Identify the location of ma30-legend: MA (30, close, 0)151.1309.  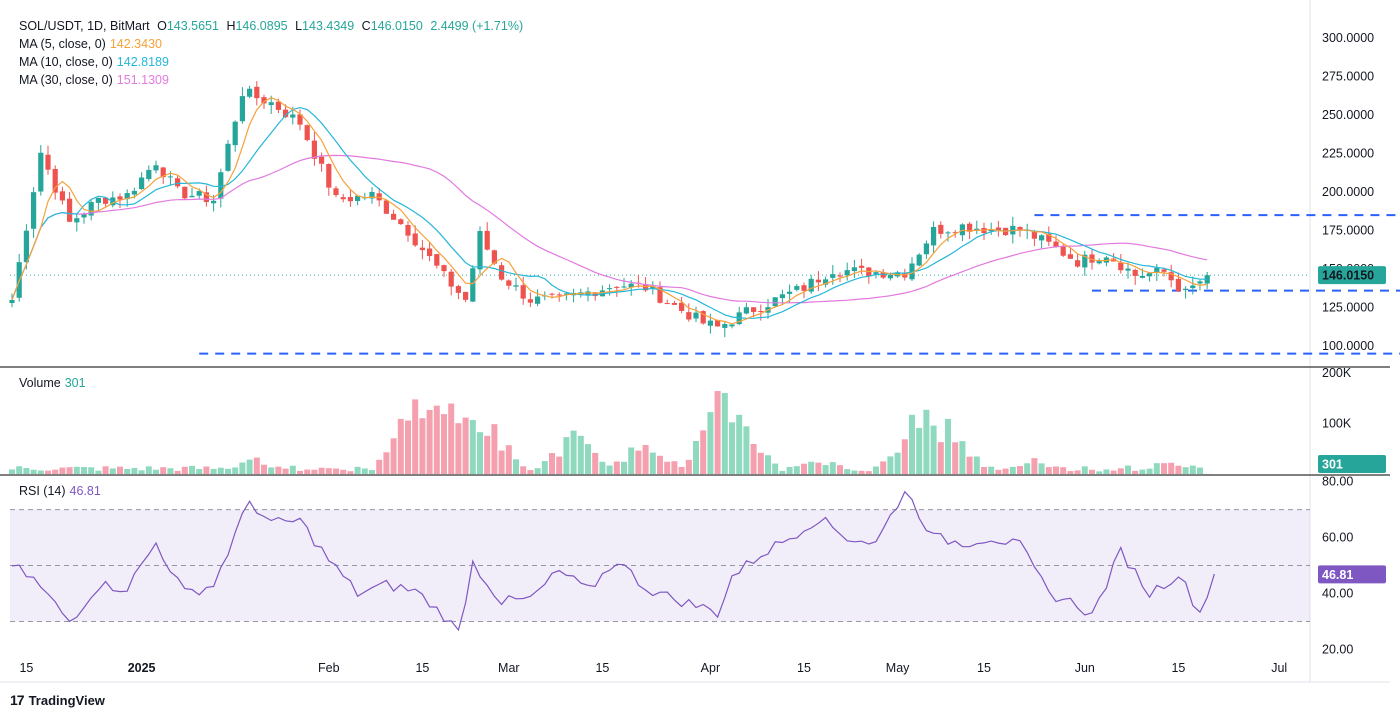
(273, 80).